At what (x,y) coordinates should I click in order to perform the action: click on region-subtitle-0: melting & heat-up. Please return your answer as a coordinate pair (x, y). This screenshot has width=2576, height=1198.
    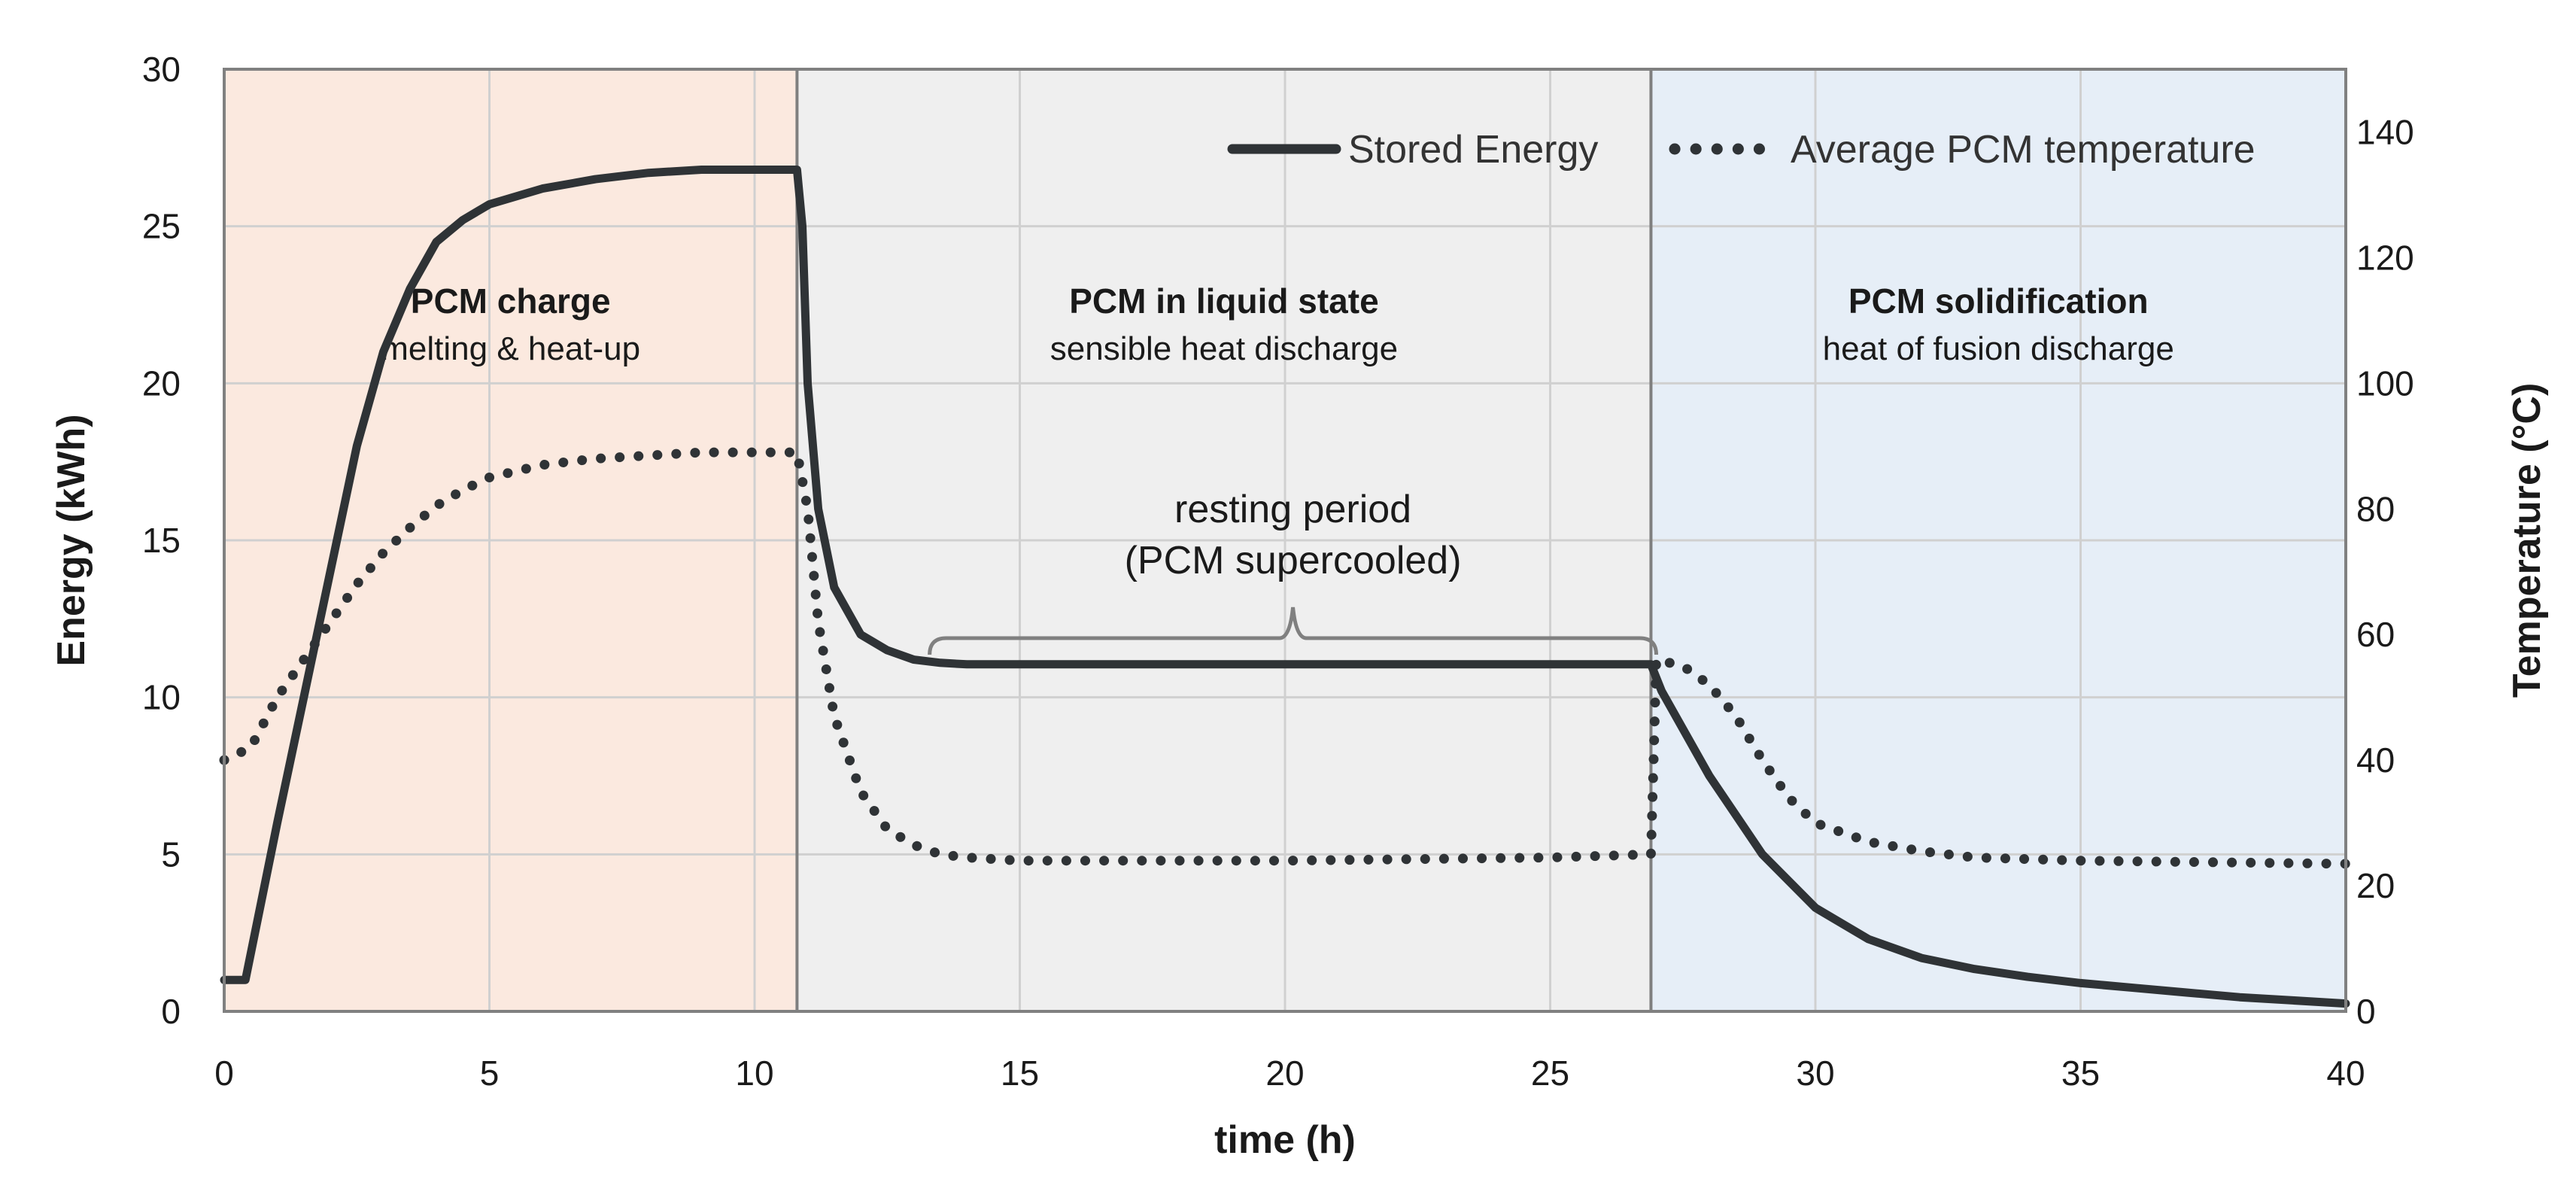
    Looking at the image, I should click on (510, 348).